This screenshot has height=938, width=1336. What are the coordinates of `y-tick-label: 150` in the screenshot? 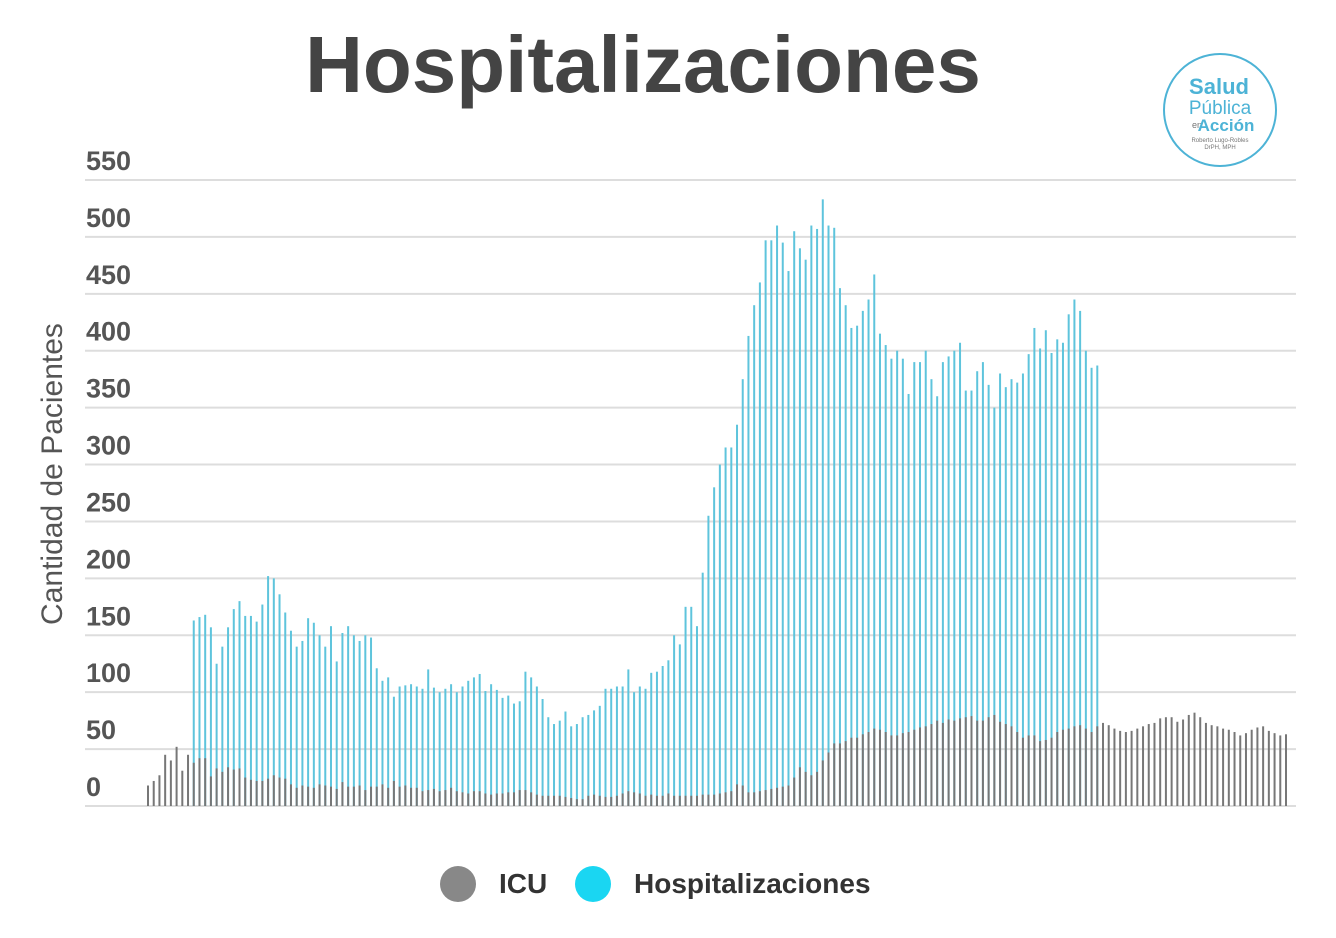 It's located at (108, 616).